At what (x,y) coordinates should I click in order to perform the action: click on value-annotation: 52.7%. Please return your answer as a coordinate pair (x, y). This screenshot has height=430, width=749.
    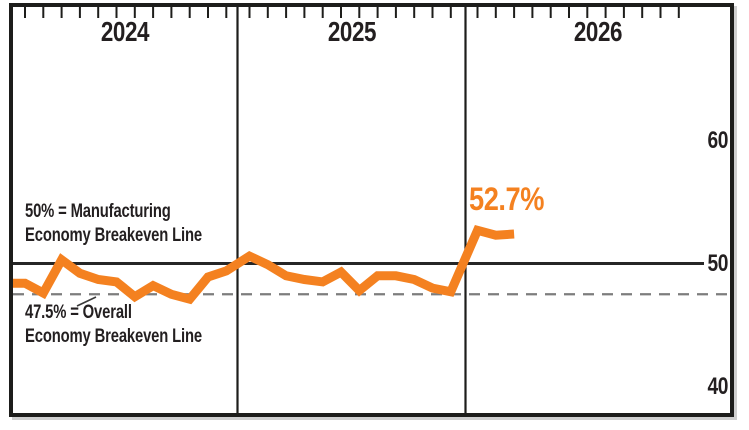
    Looking at the image, I should click on (506, 199).